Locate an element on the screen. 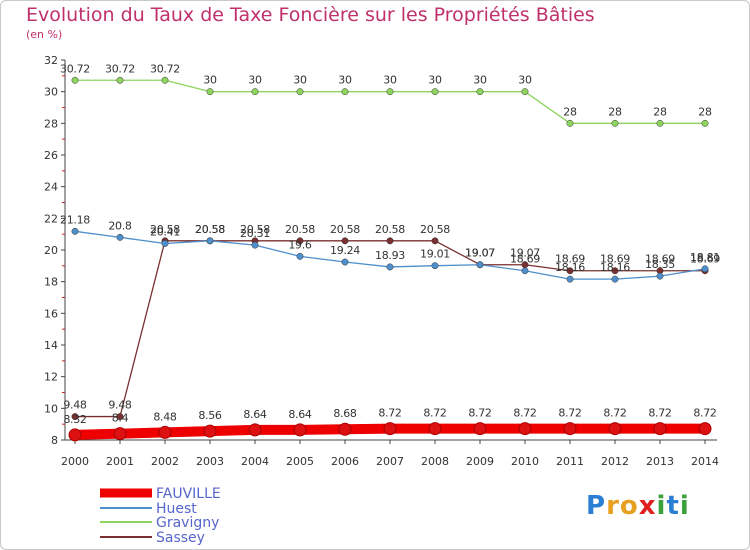 The width and height of the screenshot is (750, 550). y-tick-label: 30 is located at coordinates (51, 92).